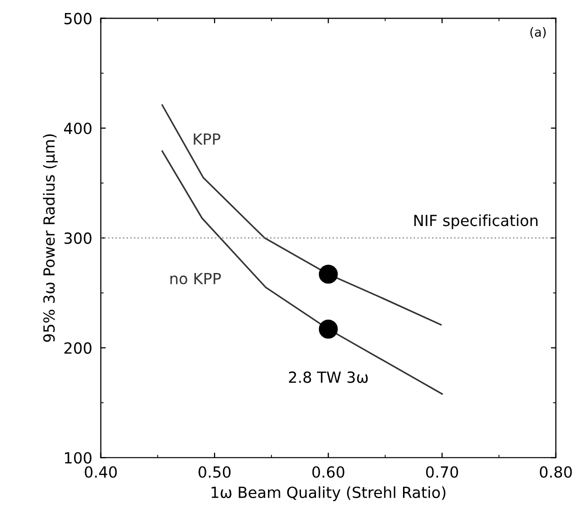 The width and height of the screenshot is (576, 523). I want to click on y-tick-label: 100, so click(78, 458).